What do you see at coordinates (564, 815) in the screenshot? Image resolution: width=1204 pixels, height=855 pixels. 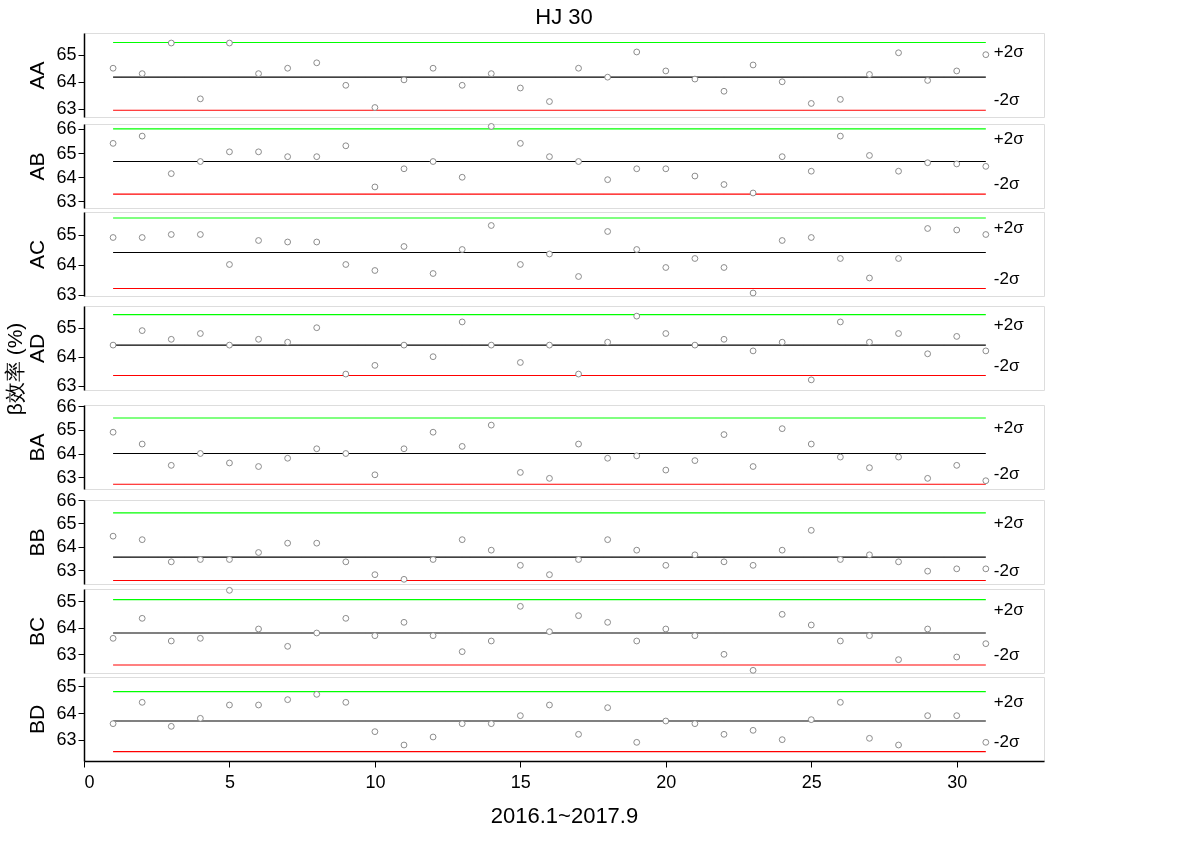 I see `x-axis-title: 2016.1~2017.9` at bounding box center [564, 815].